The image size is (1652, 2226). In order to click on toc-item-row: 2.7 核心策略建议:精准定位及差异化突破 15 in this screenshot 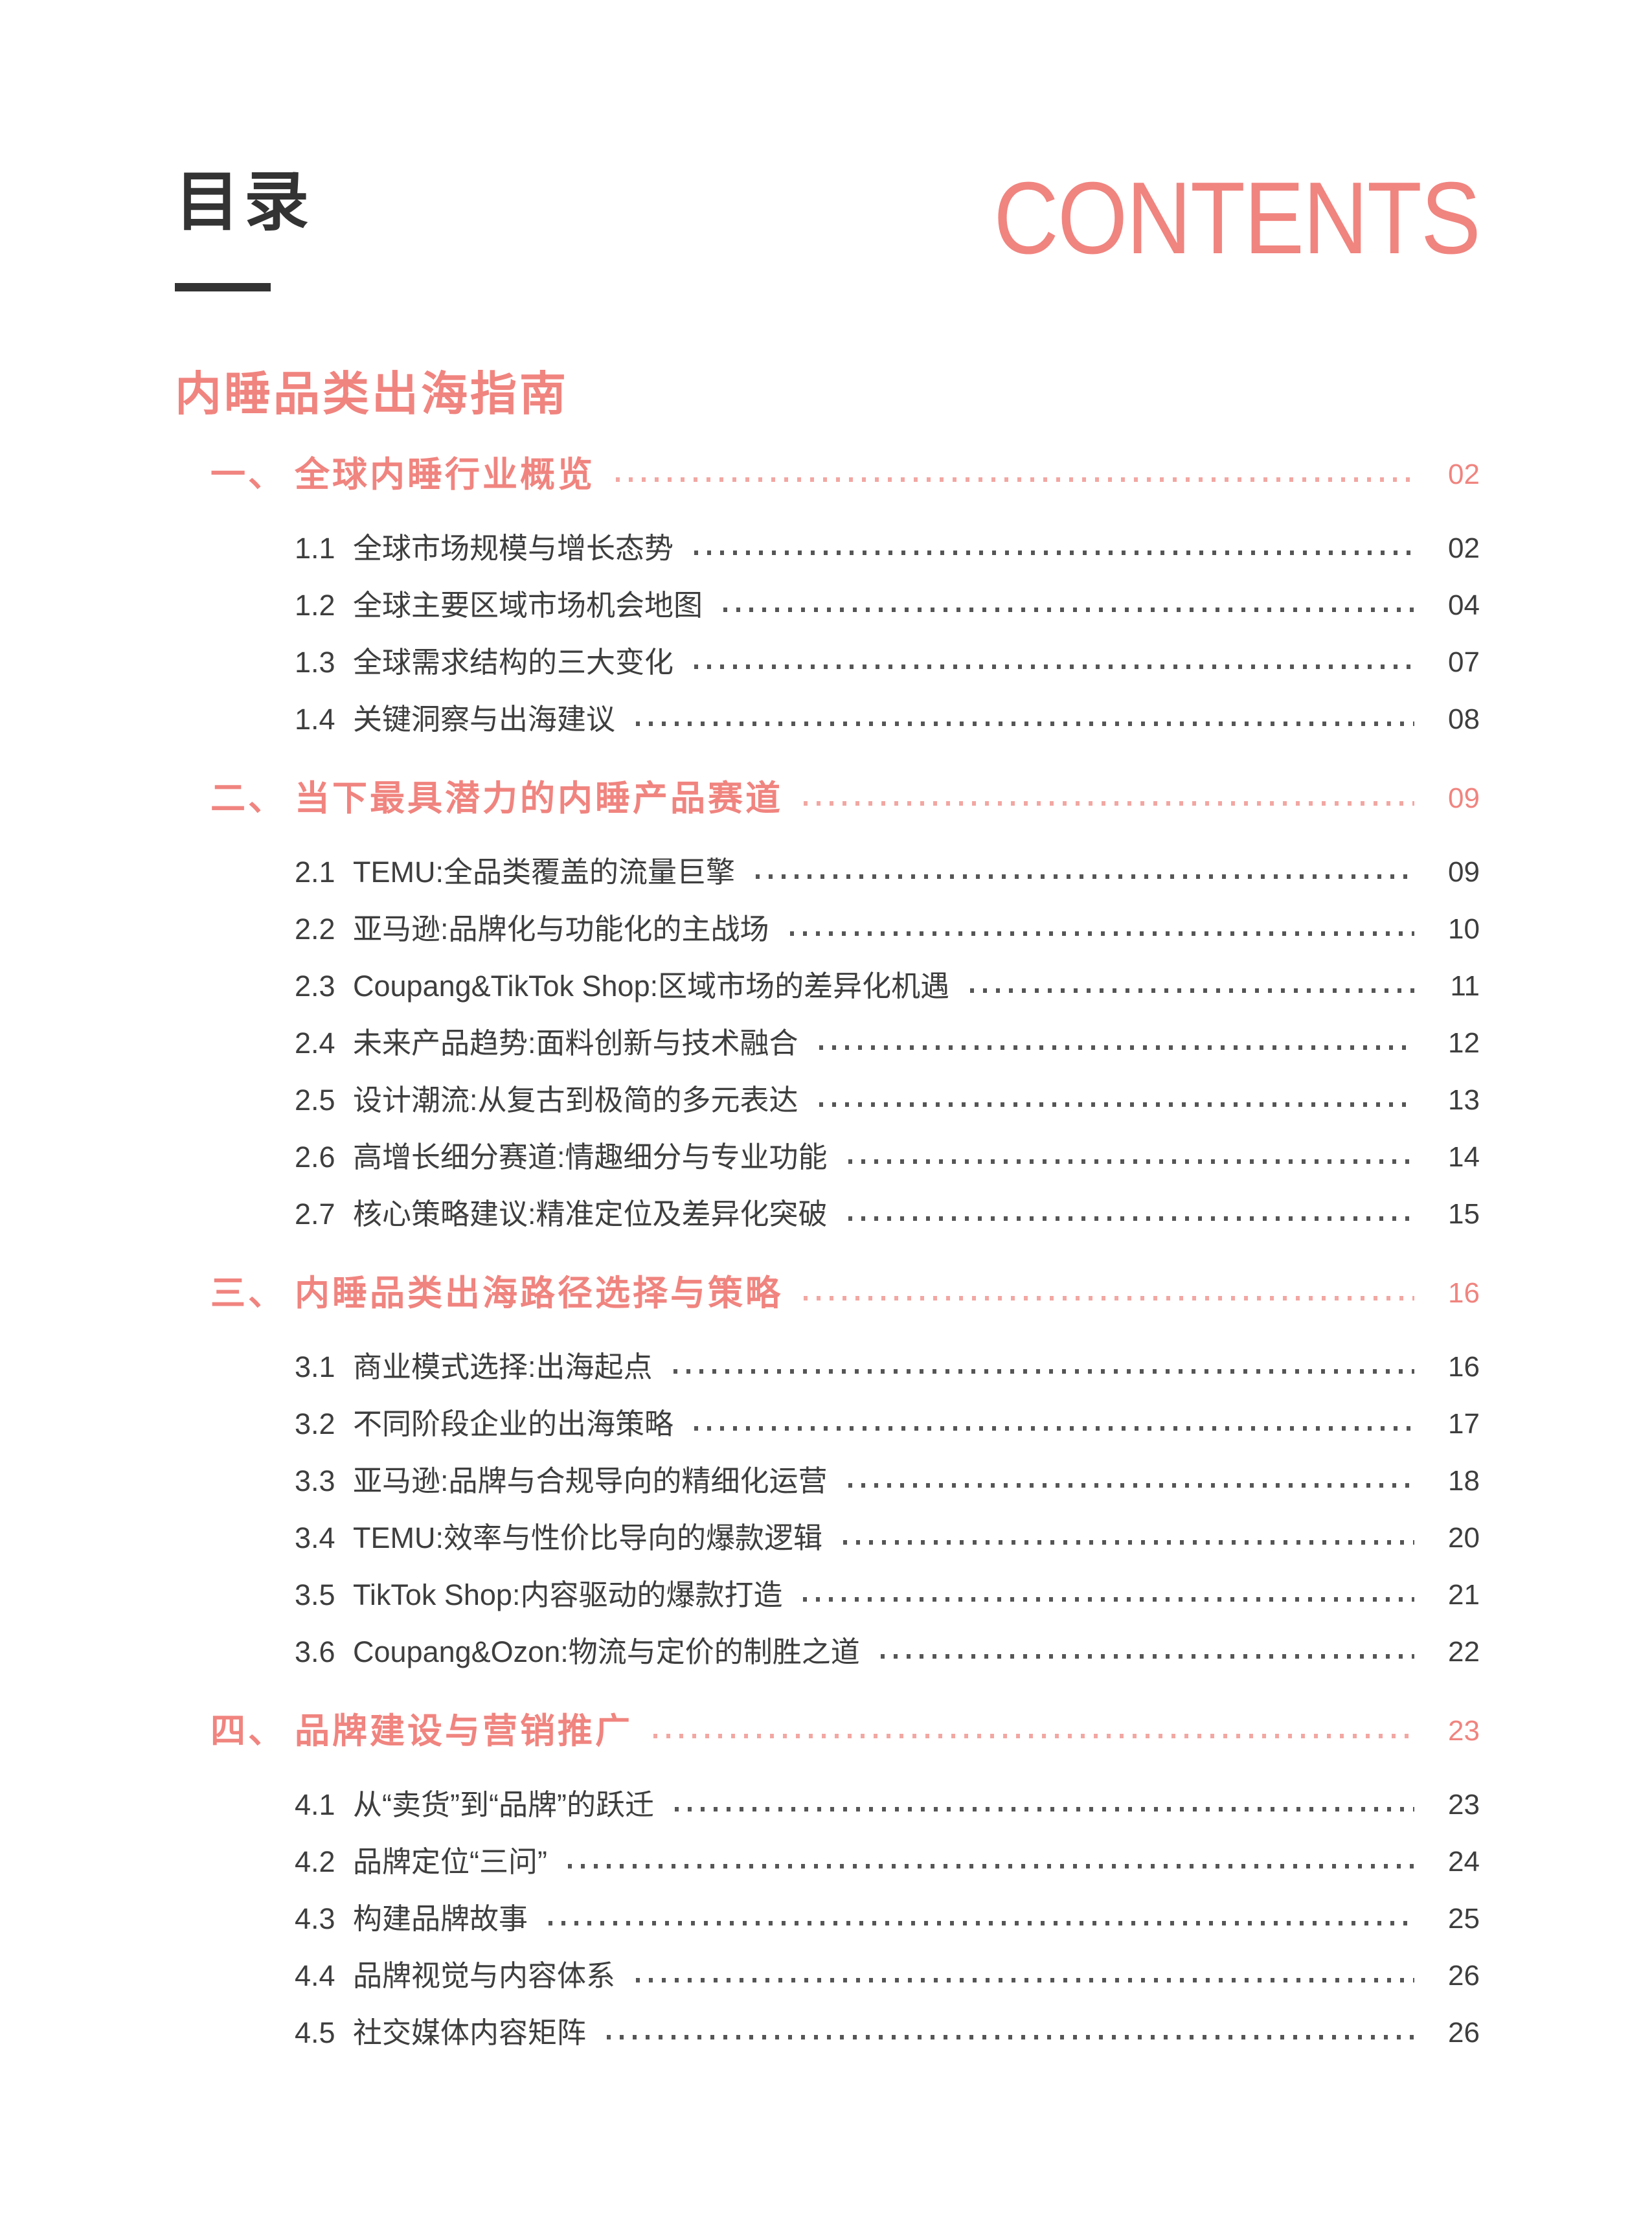, I will do `click(828, 1214)`.